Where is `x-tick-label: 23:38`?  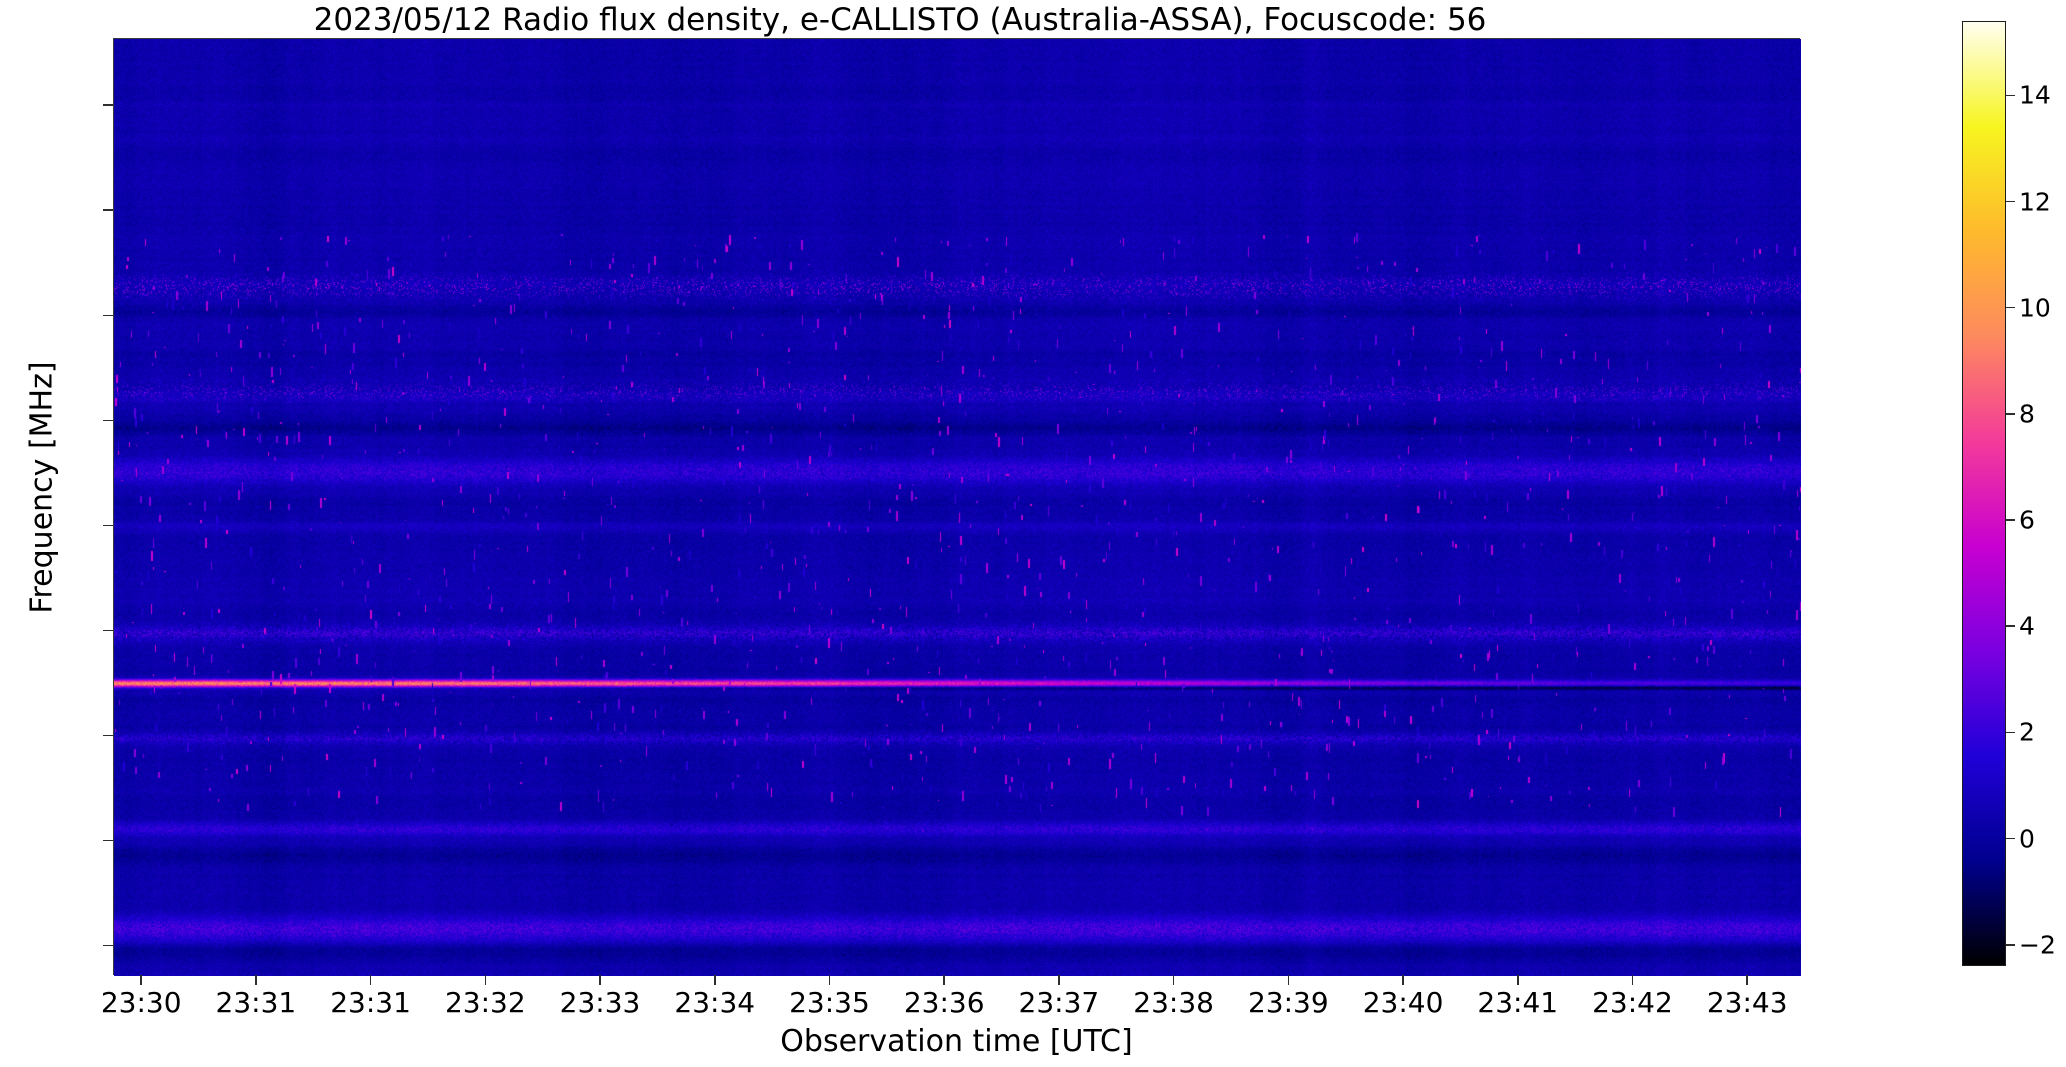
x-tick-label: 23:38 is located at coordinates (1173, 1002).